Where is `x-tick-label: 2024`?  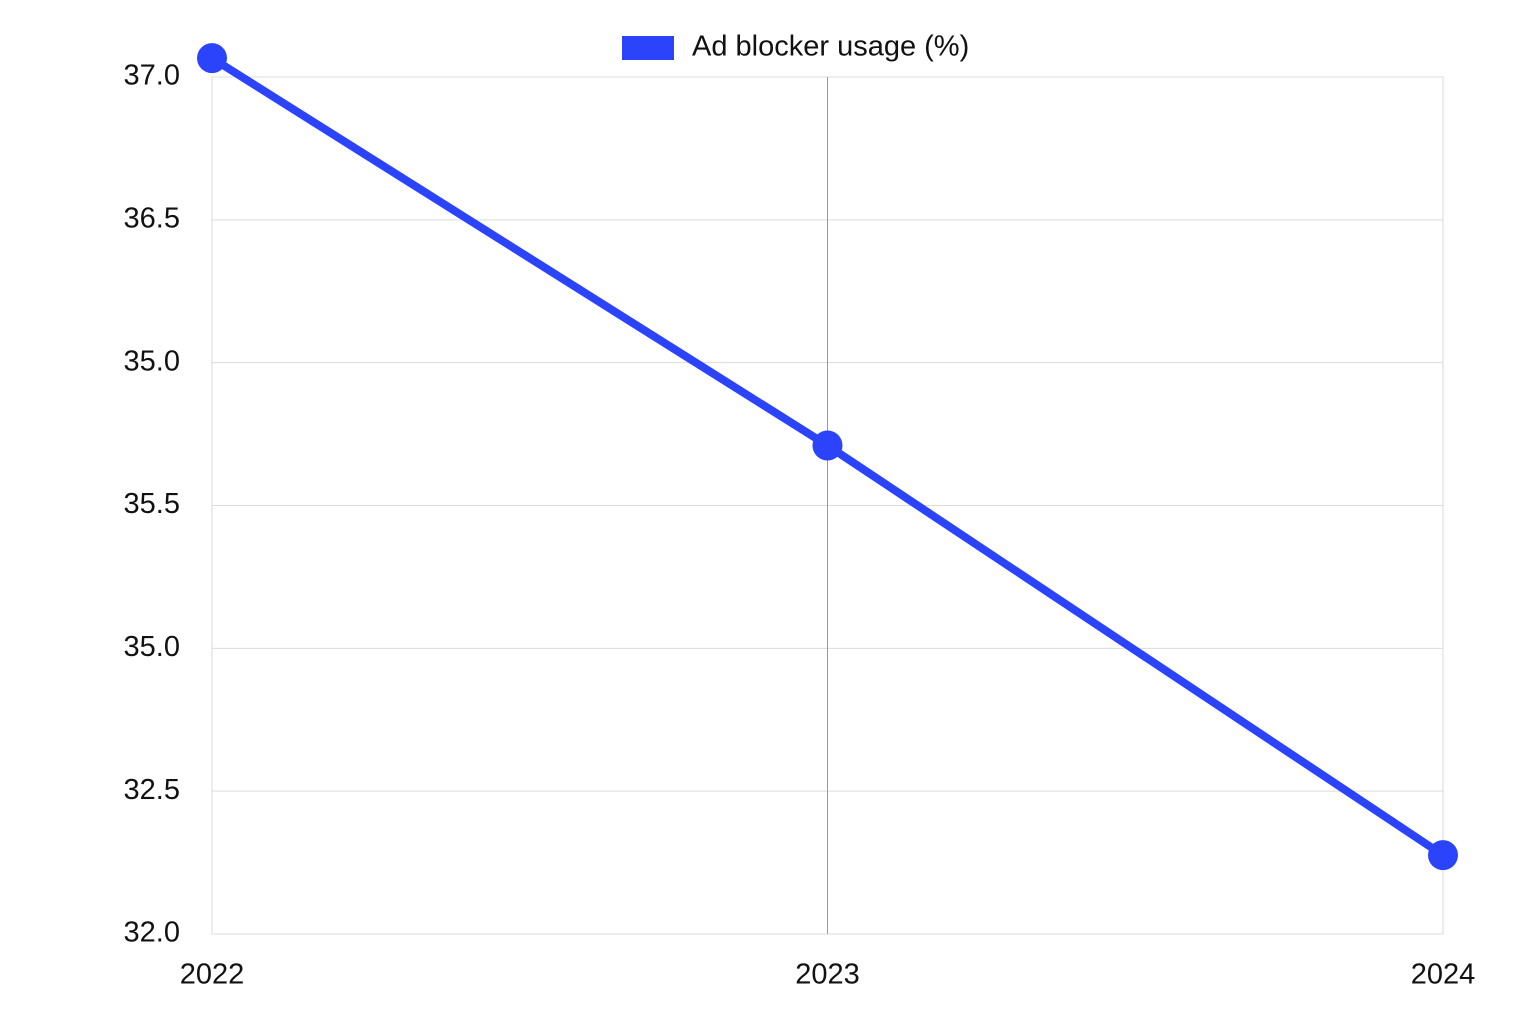 x-tick-label: 2024 is located at coordinates (1443, 975).